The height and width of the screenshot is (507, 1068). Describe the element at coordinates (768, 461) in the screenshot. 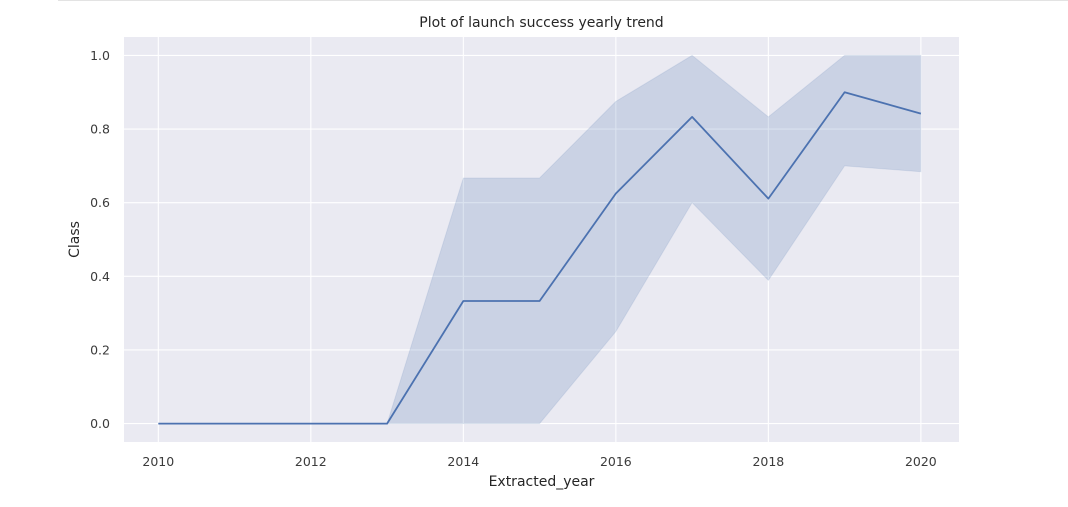

I see `x-tick-label: 2018` at that location.